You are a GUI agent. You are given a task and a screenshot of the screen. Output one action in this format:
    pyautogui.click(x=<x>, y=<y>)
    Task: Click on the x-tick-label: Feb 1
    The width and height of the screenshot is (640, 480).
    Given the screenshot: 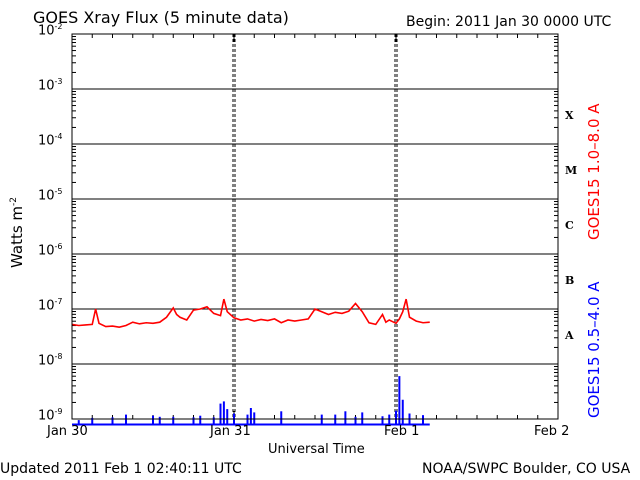 What is the action you would take?
    pyautogui.click(x=402, y=431)
    